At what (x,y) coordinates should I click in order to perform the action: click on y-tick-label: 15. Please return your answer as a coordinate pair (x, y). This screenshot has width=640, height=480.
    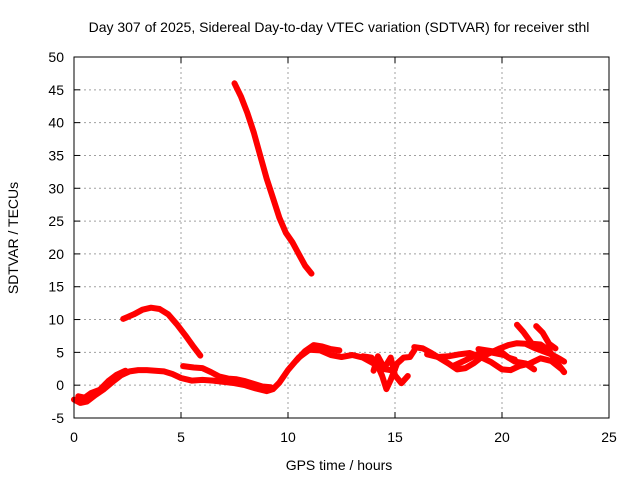
    Looking at the image, I should click on (56, 287).